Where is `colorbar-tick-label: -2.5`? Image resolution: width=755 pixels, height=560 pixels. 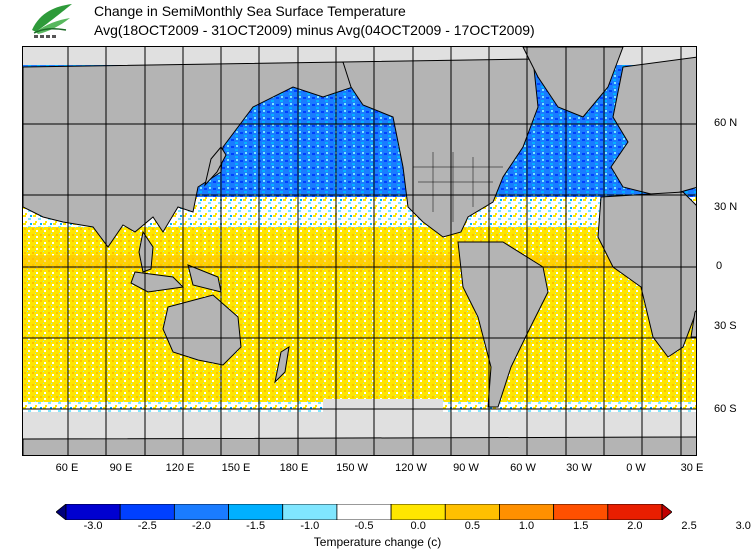
colorbar-tick-label: -2.5 is located at coordinates (147, 526).